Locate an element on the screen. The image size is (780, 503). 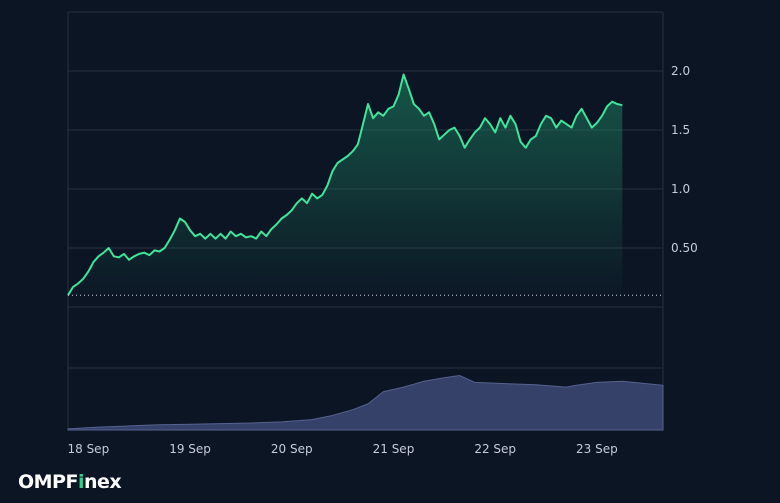
x-tick-label: 23 Sep is located at coordinates (597, 449).